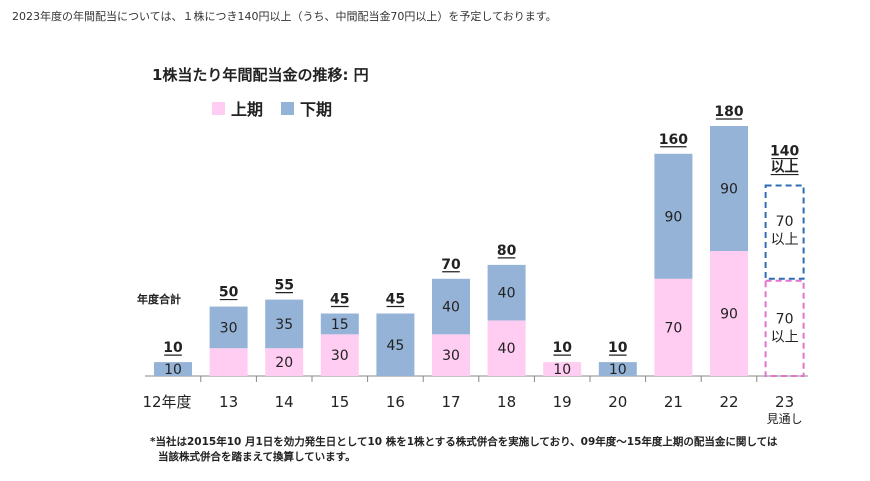 The image size is (870, 481). I want to click on legend-item-first-half: 上期, so click(237, 108).